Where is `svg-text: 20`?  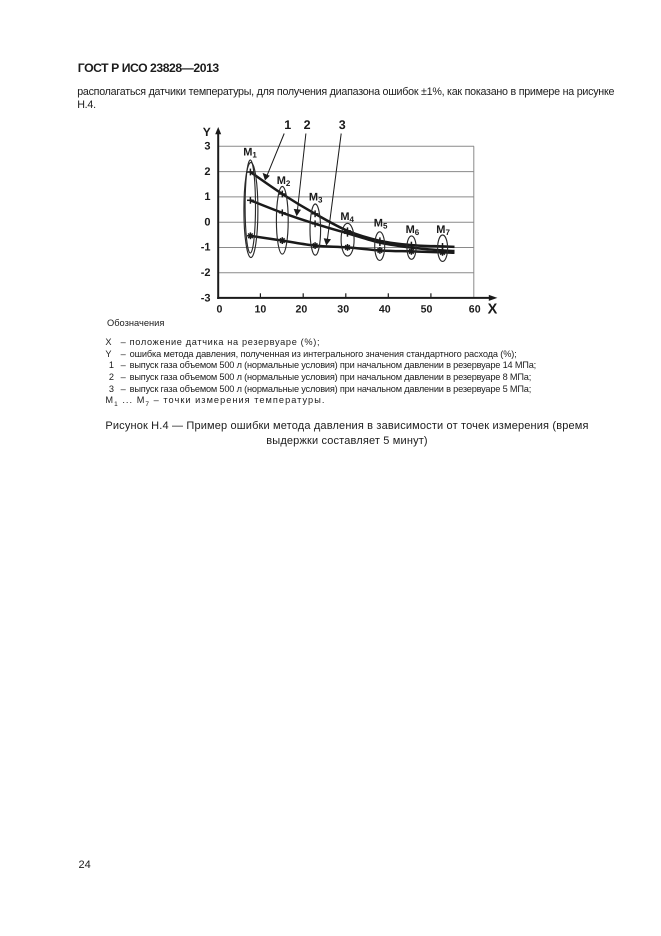
svg-text: 20 is located at coordinates (302, 310).